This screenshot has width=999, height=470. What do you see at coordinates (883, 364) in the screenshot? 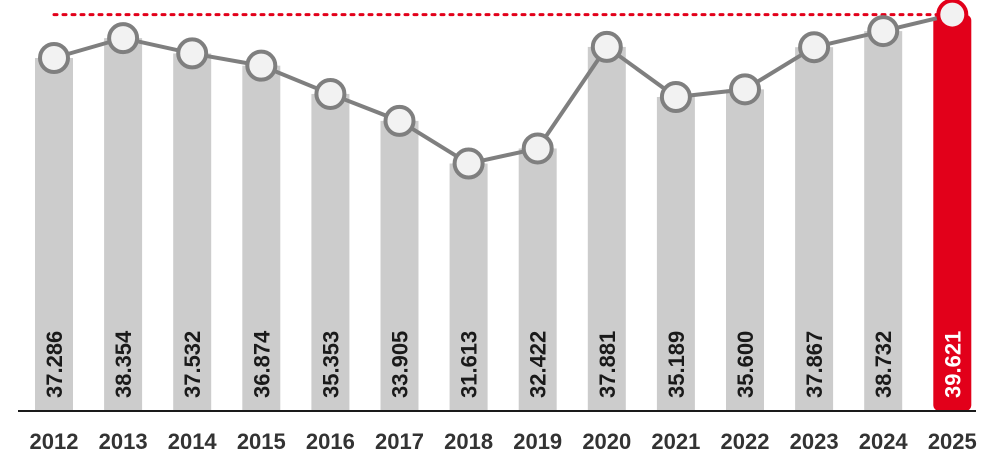
I see `bar-value-label-2024: 38.732` at bounding box center [883, 364].